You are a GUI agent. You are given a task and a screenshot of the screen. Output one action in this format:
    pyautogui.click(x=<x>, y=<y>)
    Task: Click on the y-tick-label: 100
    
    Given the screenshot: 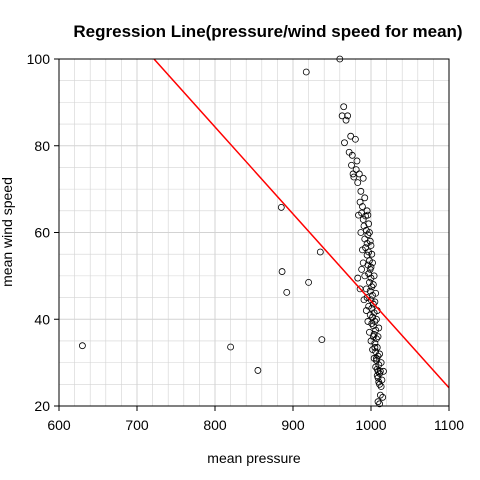 What is the action you would take?
    pyautogui.click(x=39, y=59)
    